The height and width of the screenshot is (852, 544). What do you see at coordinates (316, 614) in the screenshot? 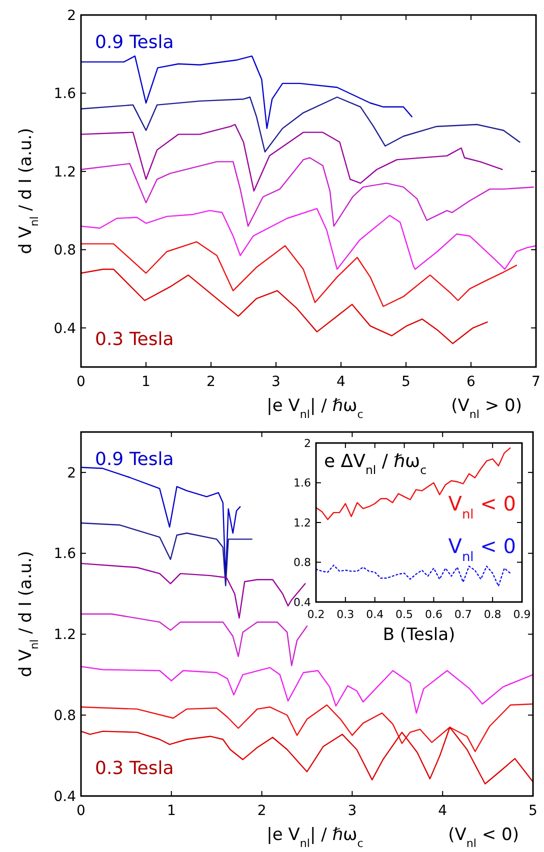
I see `x-tick-label: 0.2` at bounding box center [316, 614].